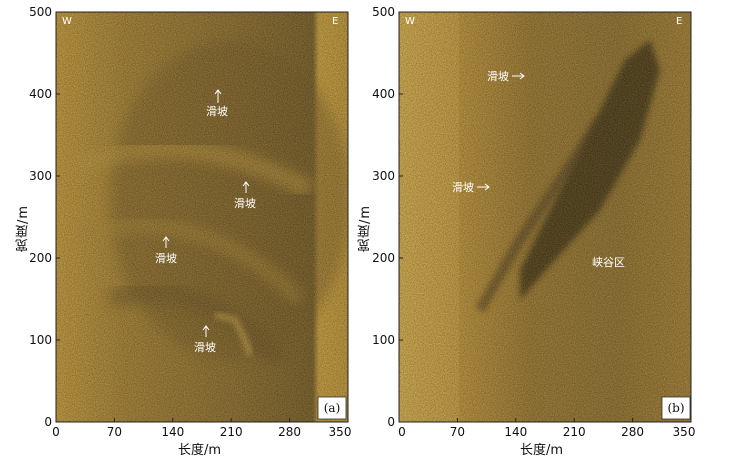 The image size is (740, 459). I want to click on y-tick-label-b-4: 400, so click(383, 94).